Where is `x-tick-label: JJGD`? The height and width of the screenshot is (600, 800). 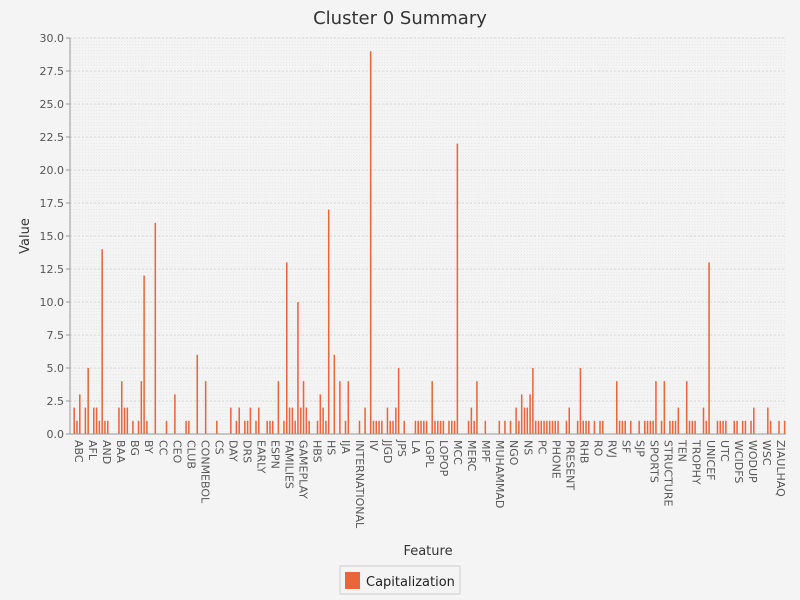 x-tick-label: JJGD is located at coordinates (387, 451).